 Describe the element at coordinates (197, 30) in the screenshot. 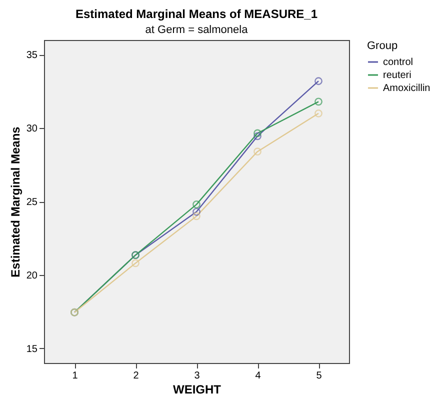

I see `chart-subtitle: at Germ = salmonela` at that location.